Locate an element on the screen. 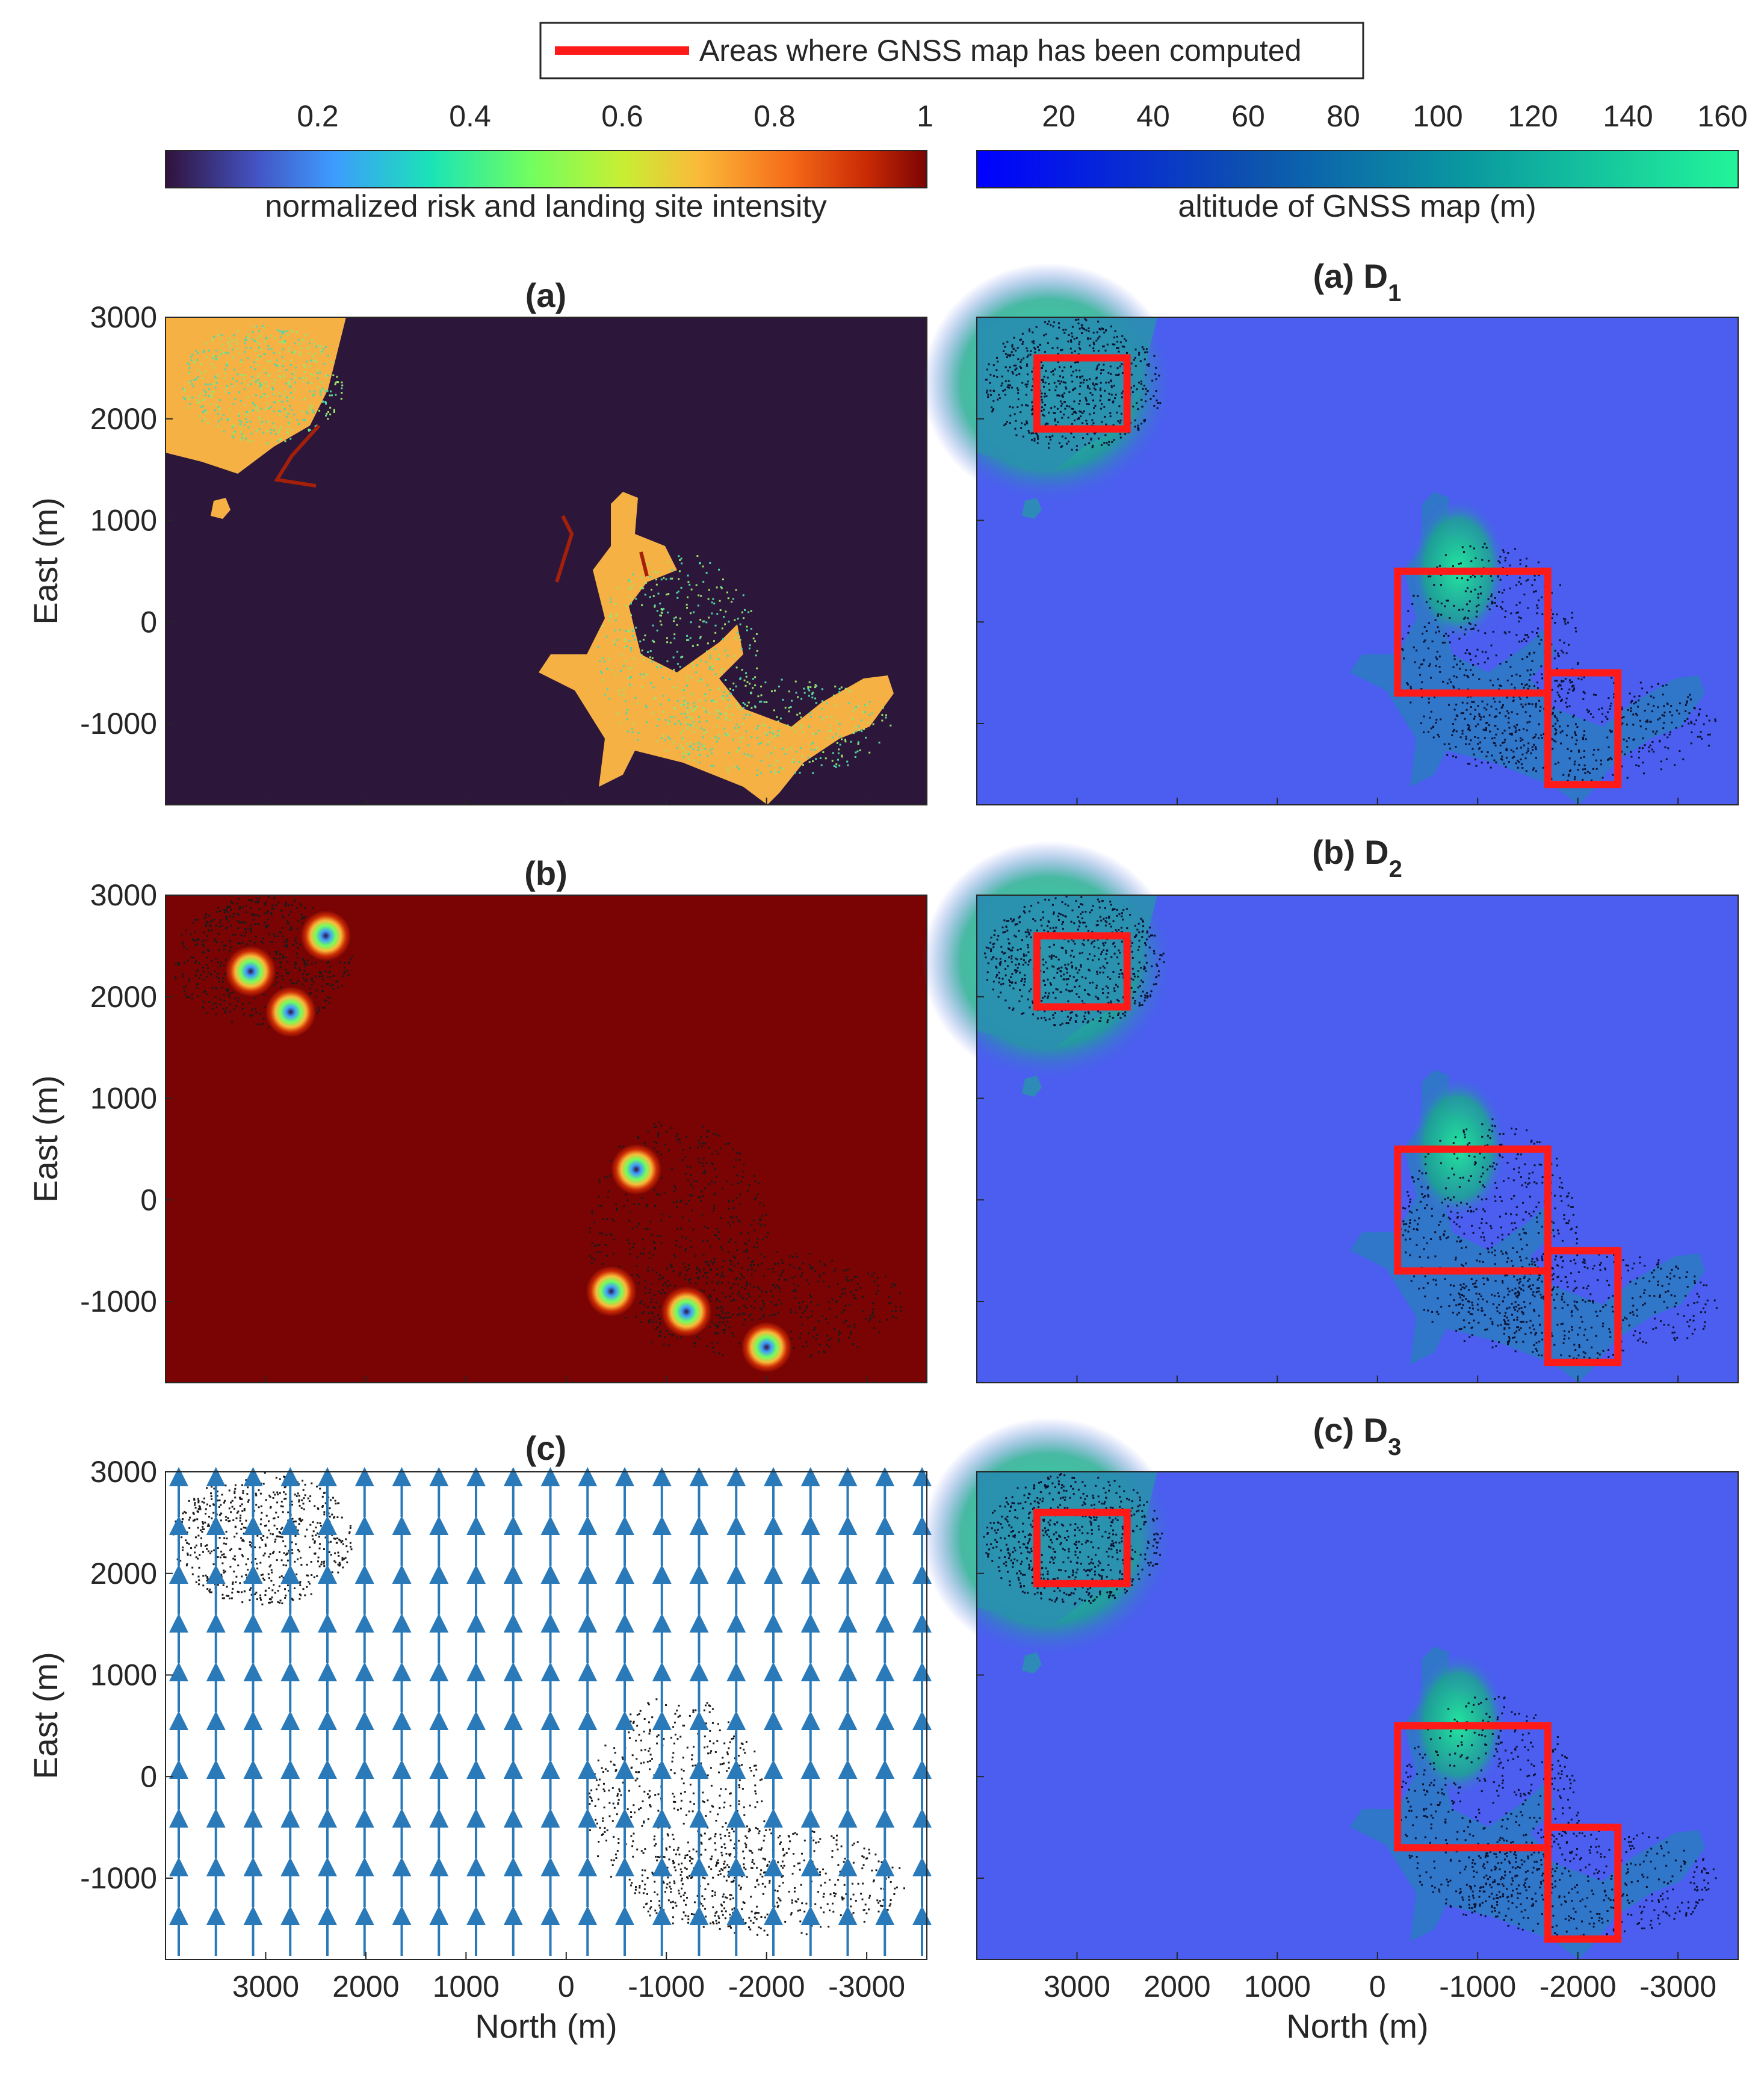  colorbar-altitude-tick: 140 is located at coordinates (1628, 116).